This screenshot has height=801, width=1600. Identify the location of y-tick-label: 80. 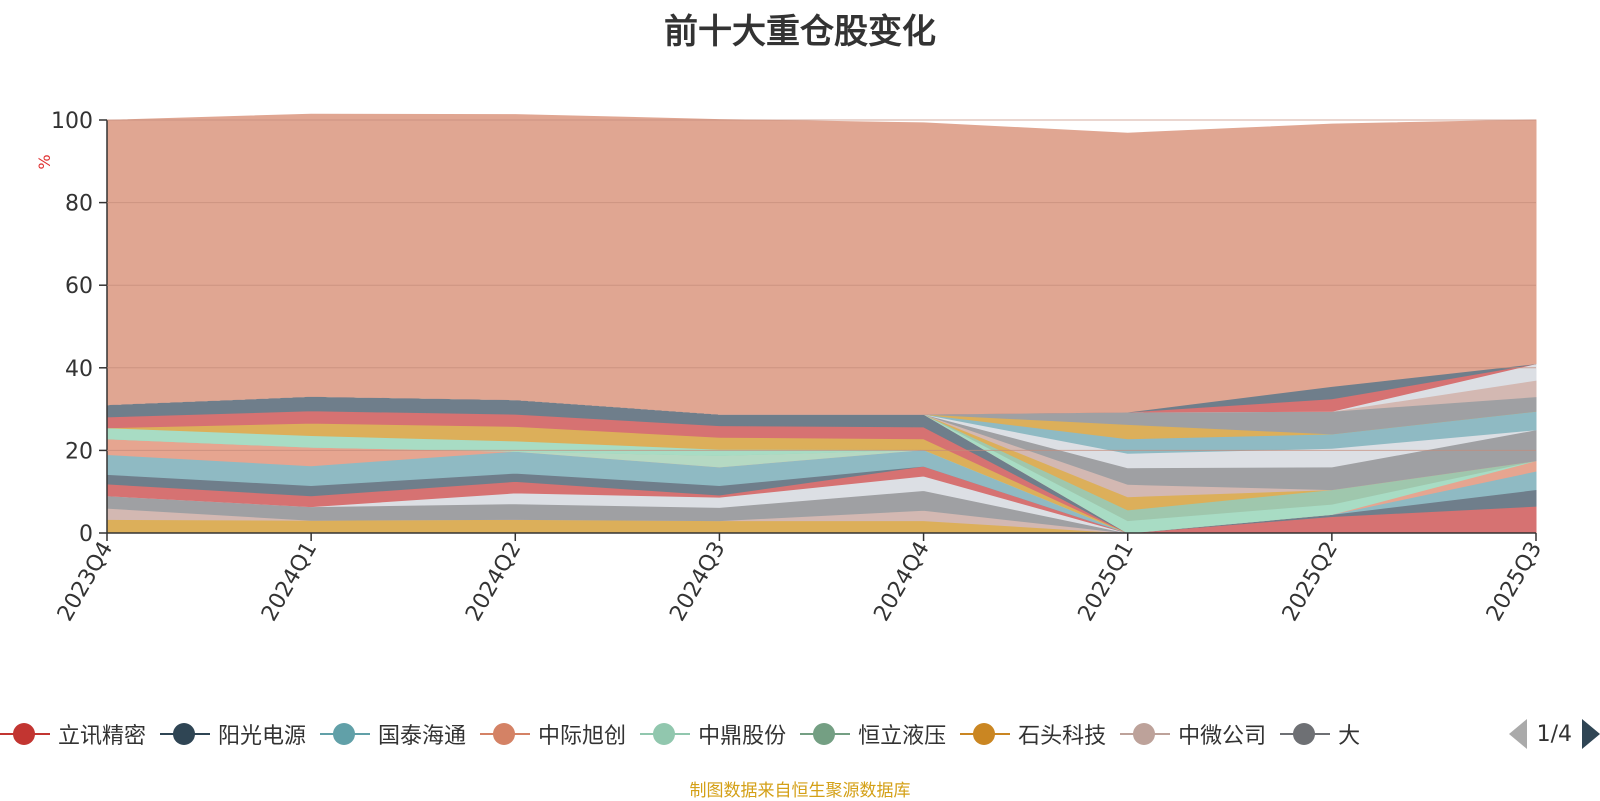
(79, 204).